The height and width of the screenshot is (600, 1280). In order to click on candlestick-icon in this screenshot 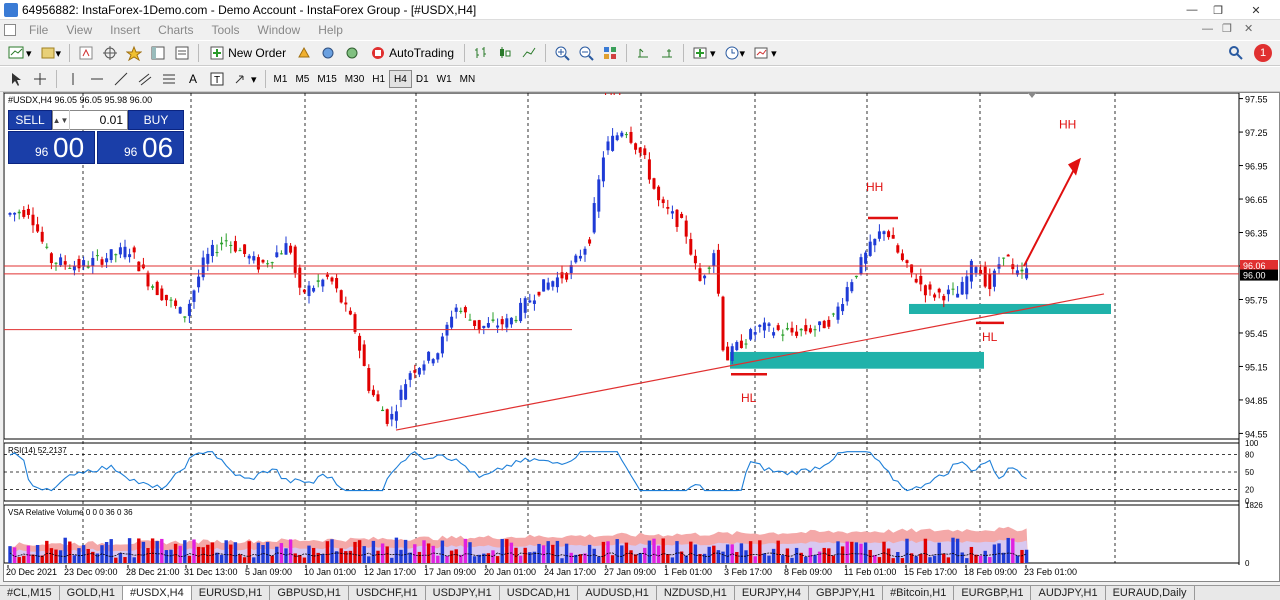, I will do `click(505, 53)`.